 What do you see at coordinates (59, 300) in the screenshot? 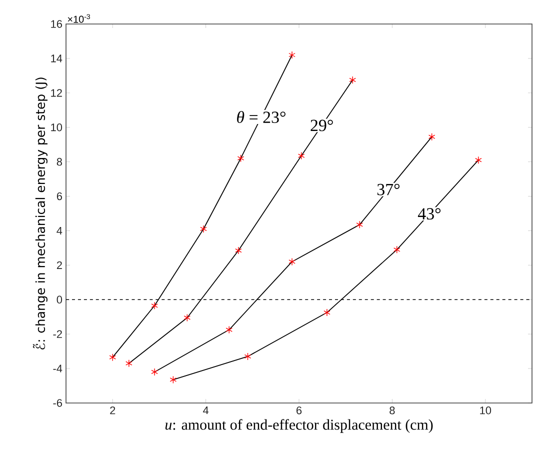
I see `y-tick-label: 0` at bounding box center [59, 300].